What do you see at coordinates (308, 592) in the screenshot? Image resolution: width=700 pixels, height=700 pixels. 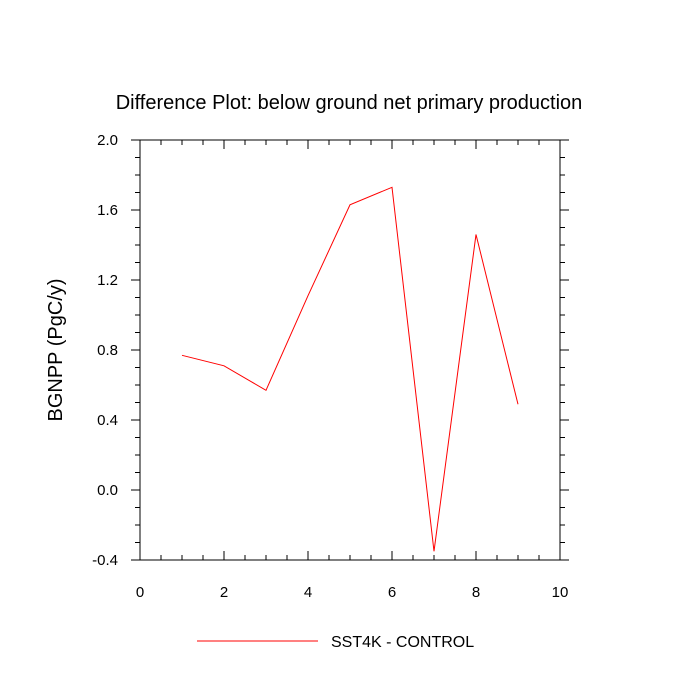 I see `x-tick-label: 4` at bounding box center [308, 592].